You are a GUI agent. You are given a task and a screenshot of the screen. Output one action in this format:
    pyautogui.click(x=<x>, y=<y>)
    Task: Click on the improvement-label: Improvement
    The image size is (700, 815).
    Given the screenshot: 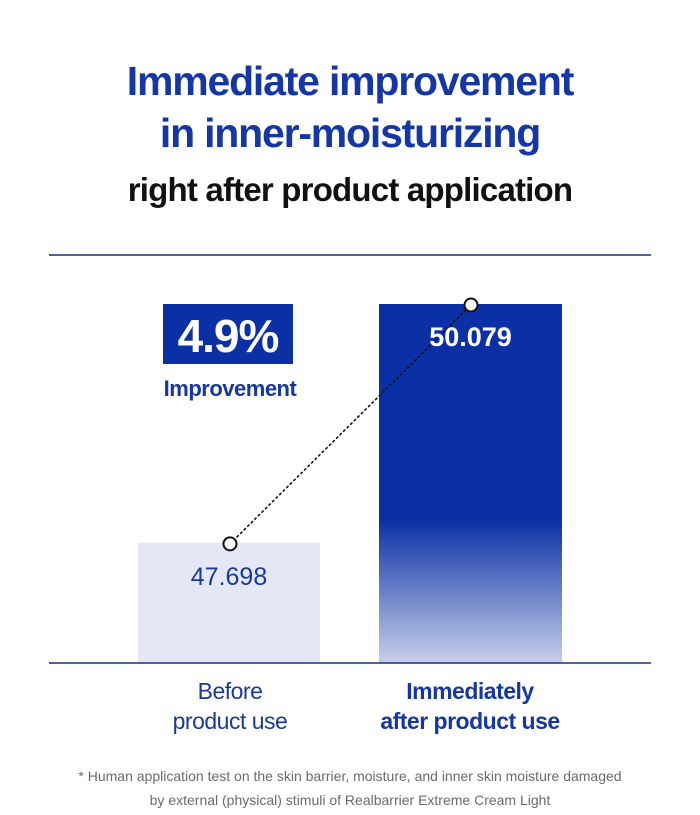 What is the action you would take?
    pyautogui.click(x=231, y=388)
    